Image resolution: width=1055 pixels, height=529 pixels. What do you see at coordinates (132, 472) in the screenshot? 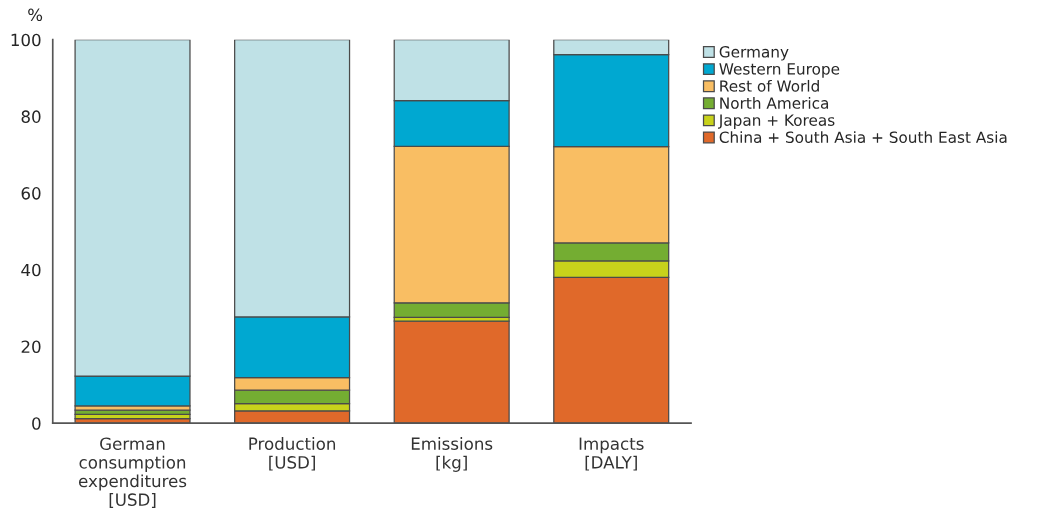
I see `x-tick-label: German consumption expenditures [USD]` at bounding box center [132, 472].